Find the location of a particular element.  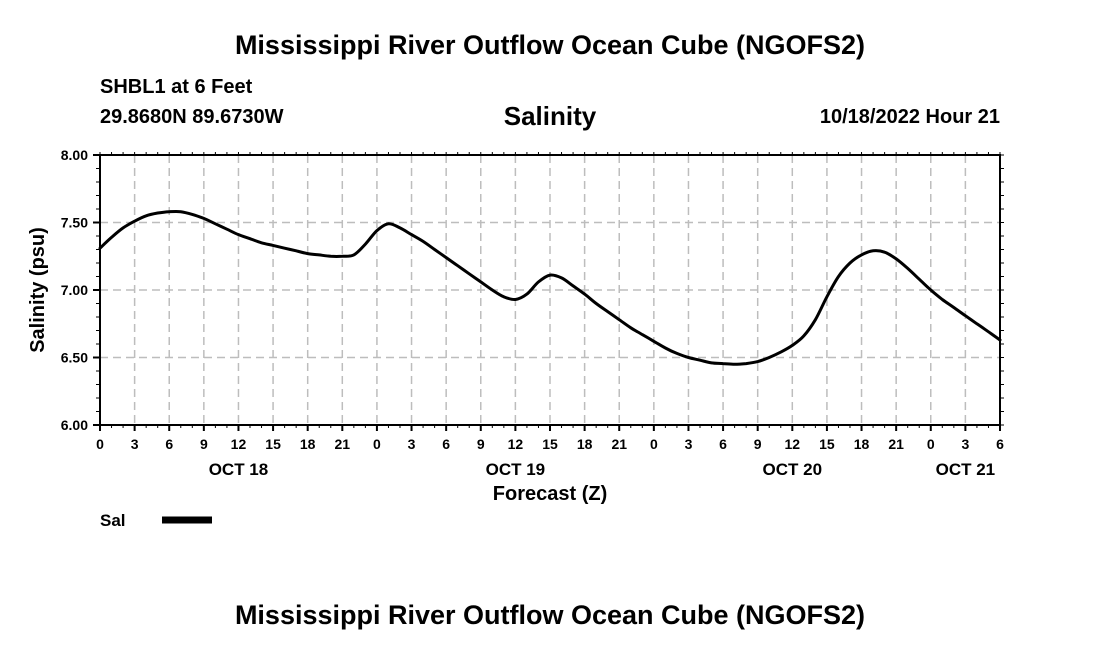

station-coordinates: 29.8680N 89.6730W is located at coordinates (192, 117).